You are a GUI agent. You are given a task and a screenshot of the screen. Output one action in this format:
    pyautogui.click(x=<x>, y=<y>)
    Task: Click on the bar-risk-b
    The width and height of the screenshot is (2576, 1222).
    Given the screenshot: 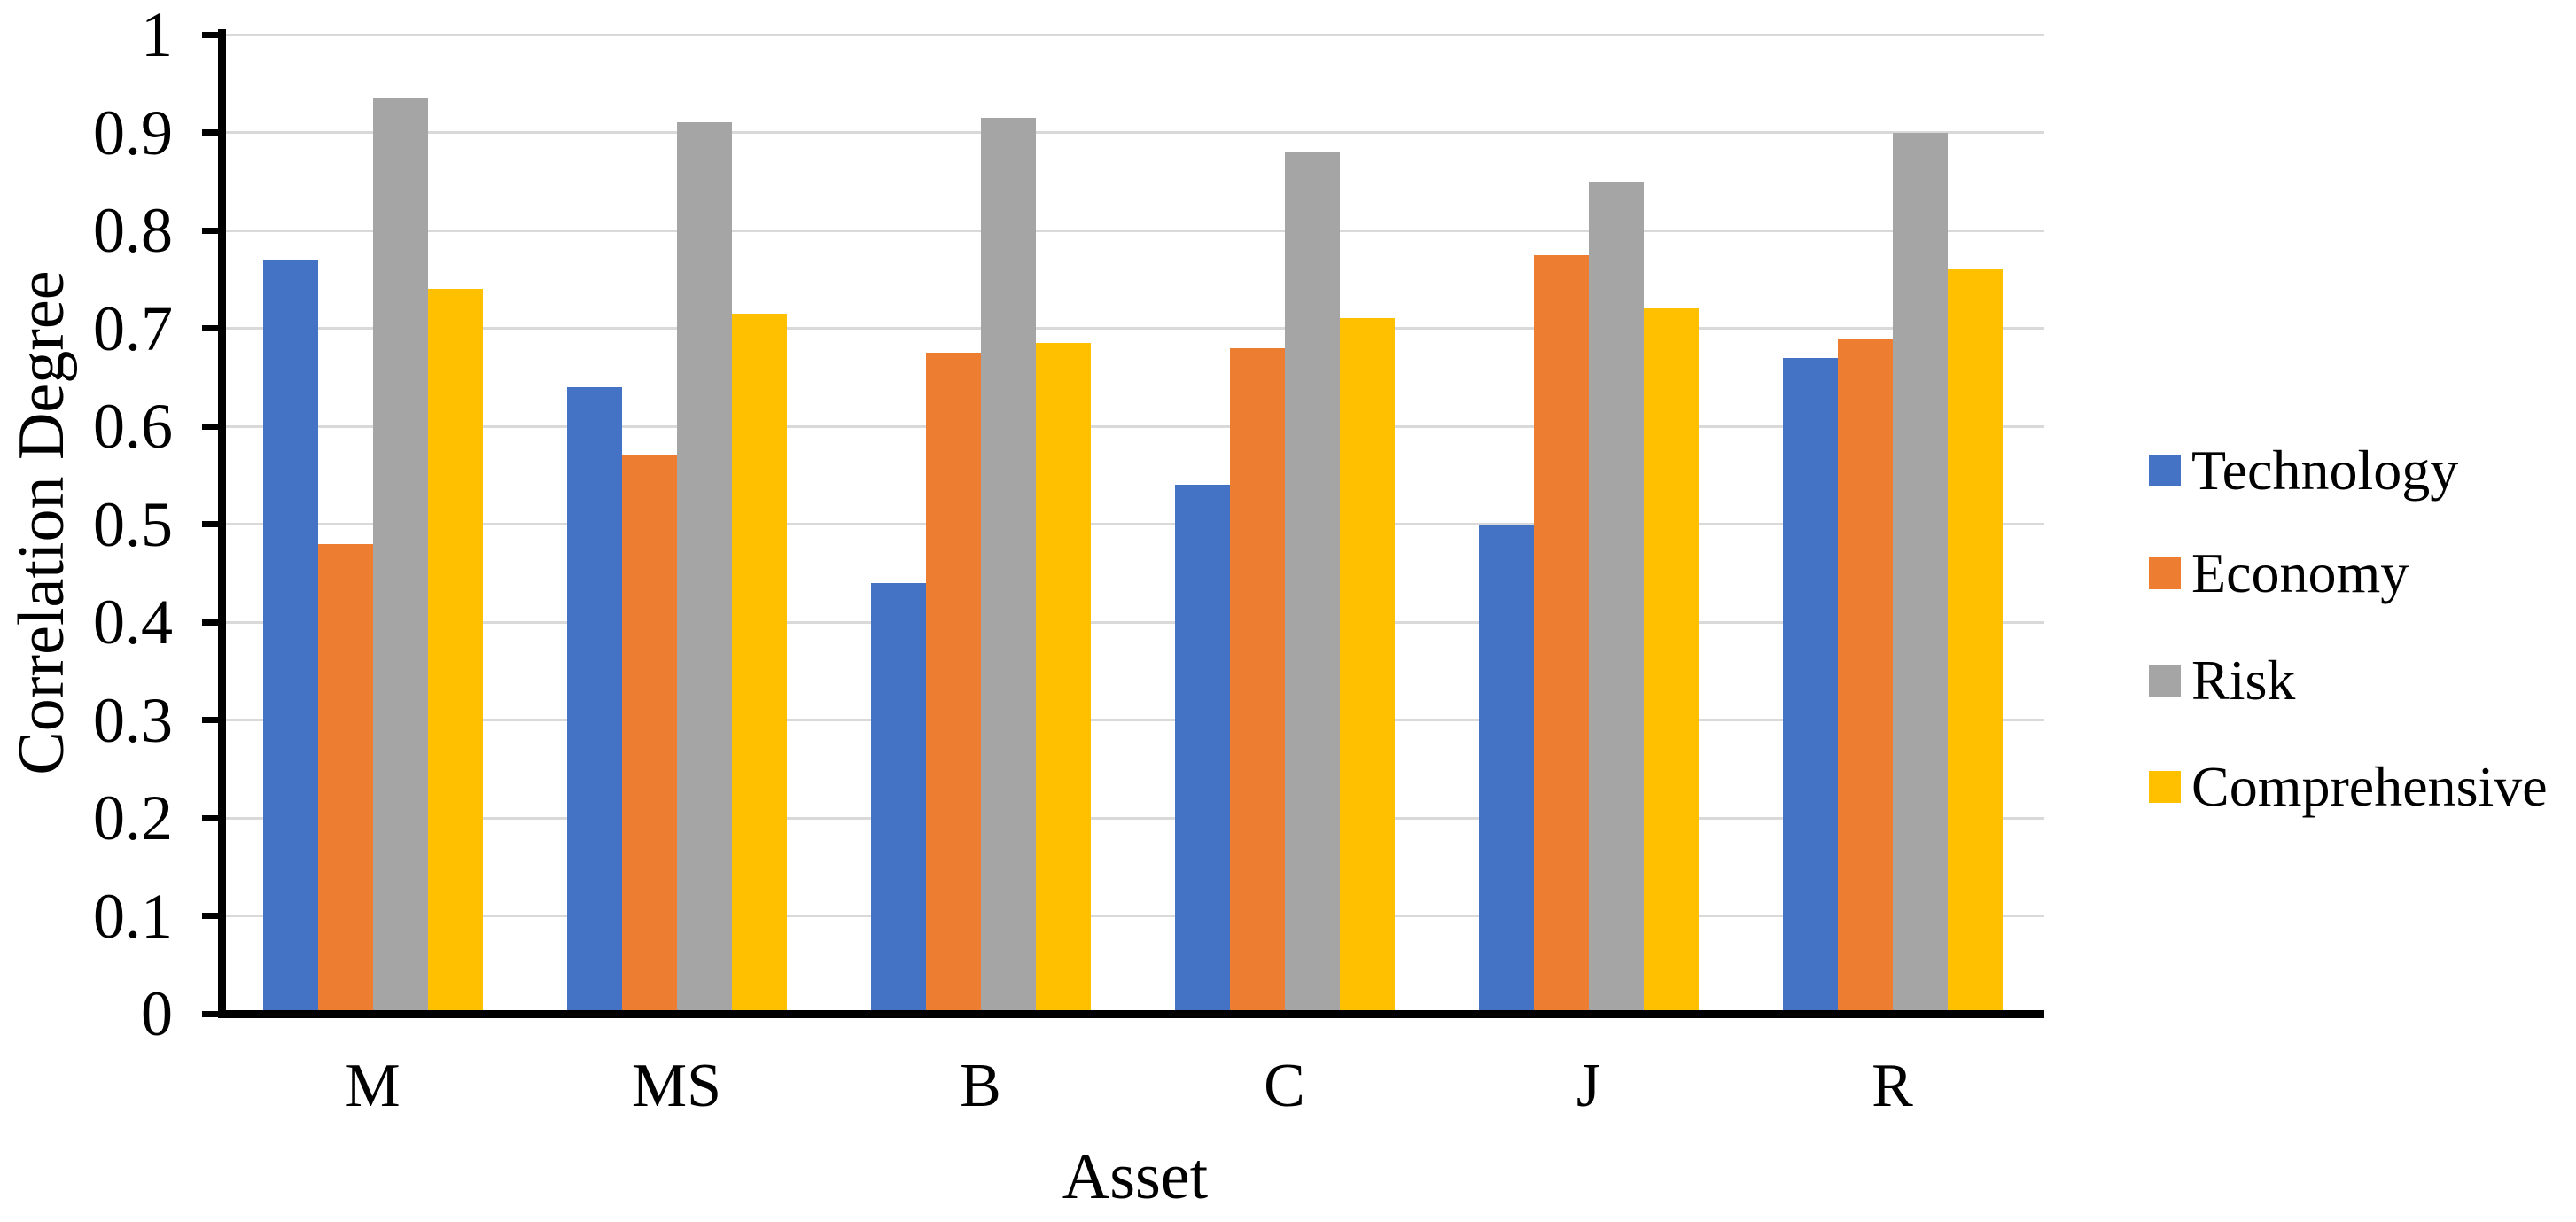 What is the action you would take?
    pyautogui.click(x=1008, y=565)
    